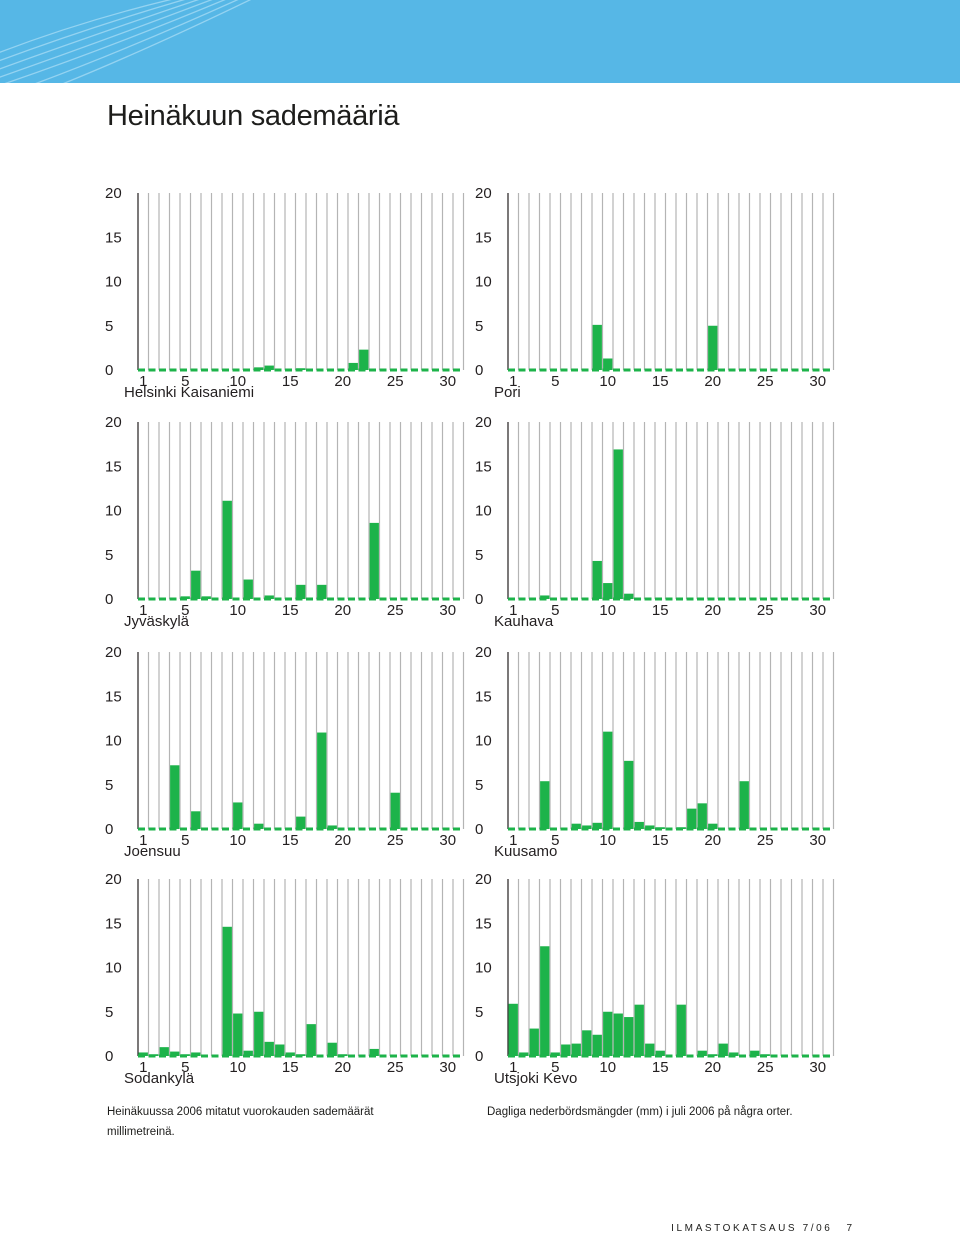  Describe the element at coordinates (480, 41) in the screenshot. I see `header-banner` at that location.